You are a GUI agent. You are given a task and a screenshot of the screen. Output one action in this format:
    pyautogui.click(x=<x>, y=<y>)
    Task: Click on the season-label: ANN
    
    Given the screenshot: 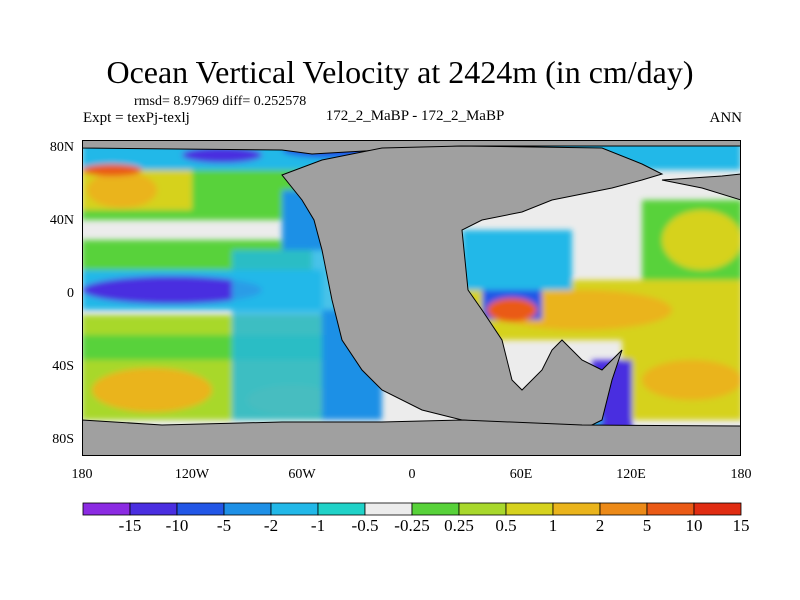 What is the action you would take?
    pyautogui.click(x=726, y=118)
    